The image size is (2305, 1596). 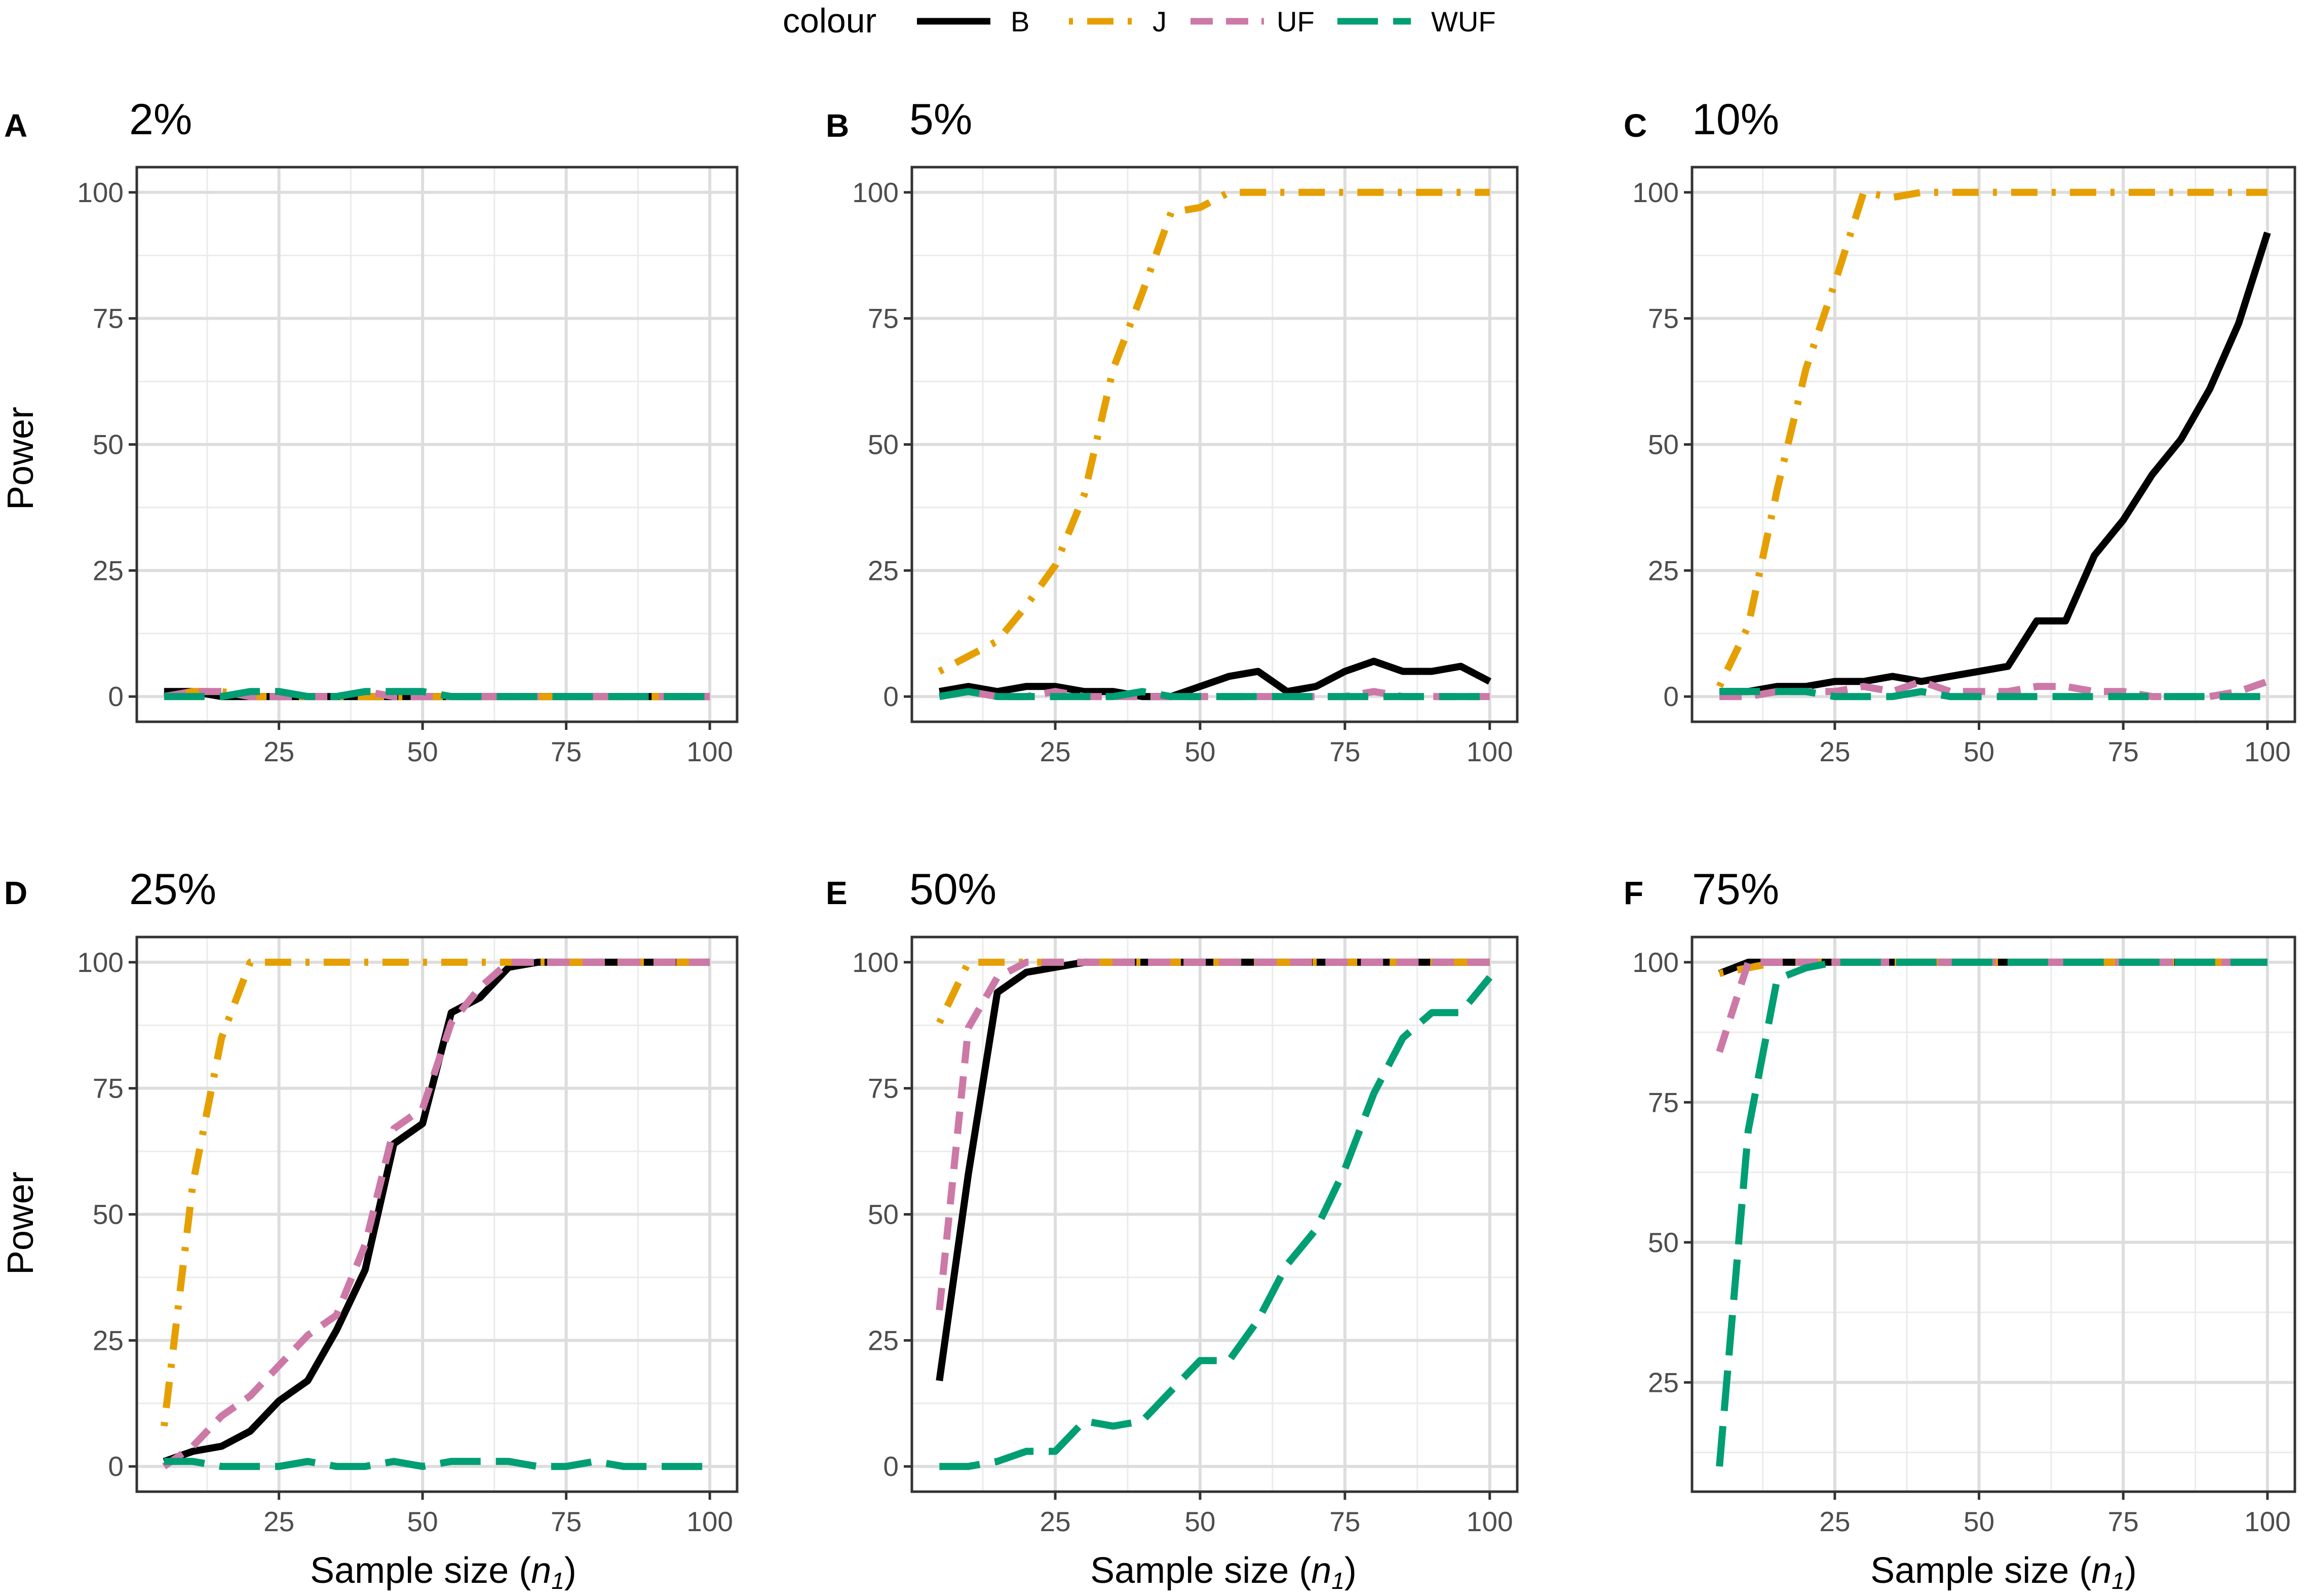 I want to click on panel-a-plot: 0 25 50 75 100 25 50 75 100, so click(x=408, y=467).